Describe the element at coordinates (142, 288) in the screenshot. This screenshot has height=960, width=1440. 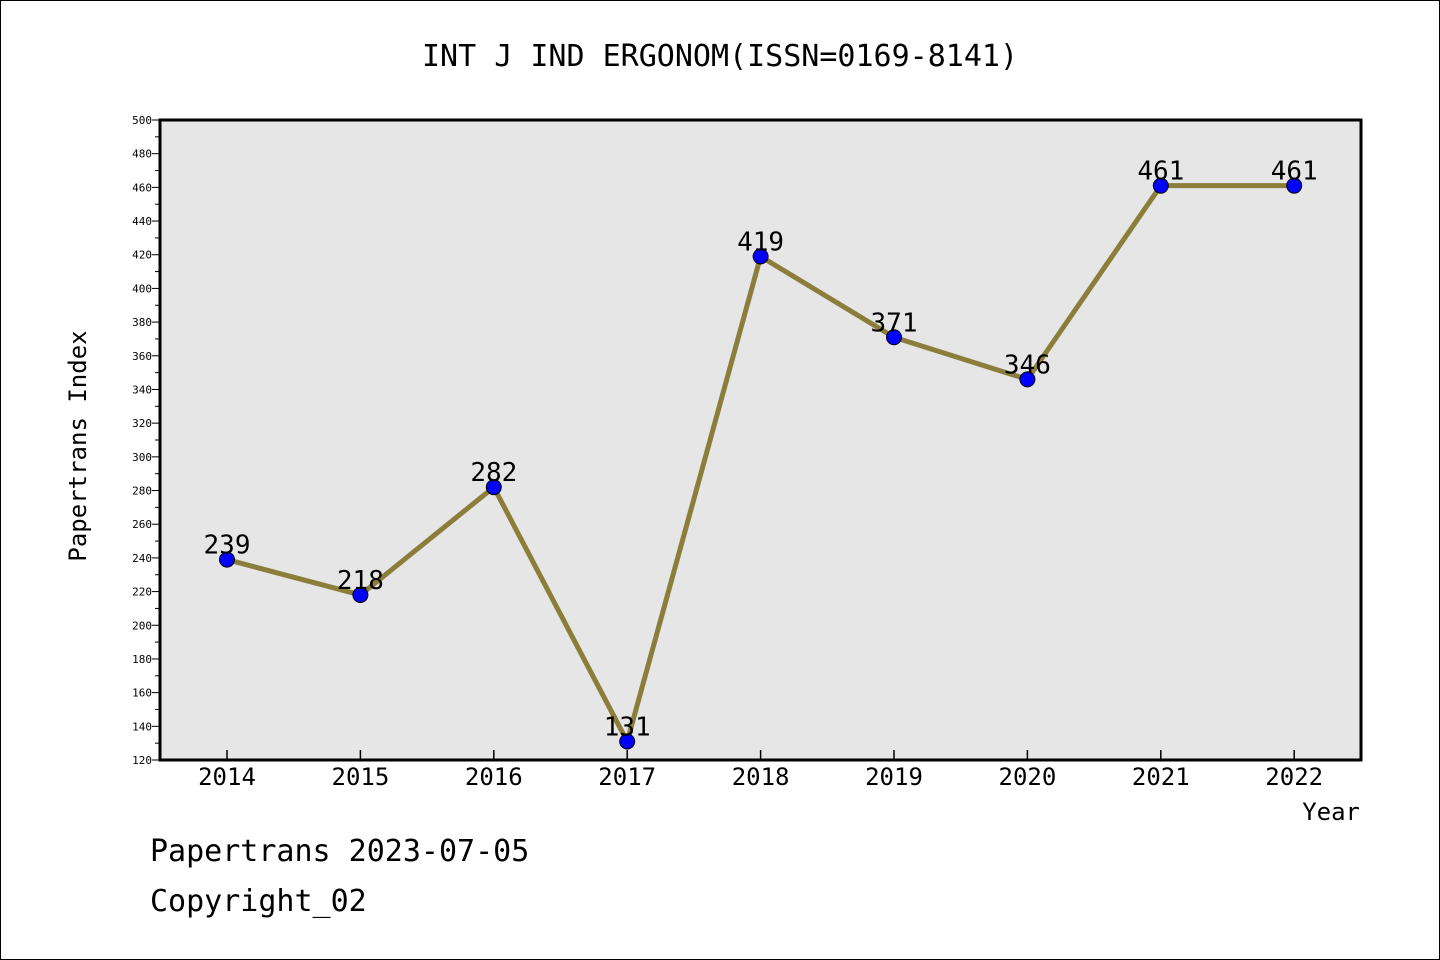
I see `y-tick-label: 400` at that location.